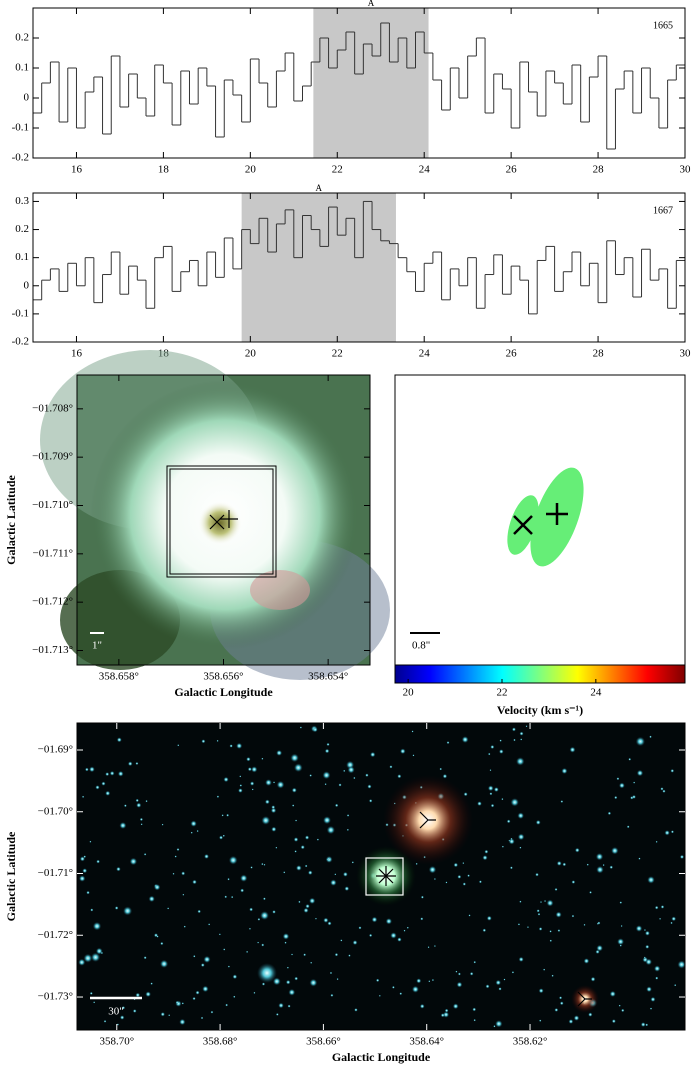 This screenshot has width=693, height=1066. What do you see at coordinates (409, 693) in the screenshot?
I see `colorbar-tick-label: 20` at bounding box center [409, 693].